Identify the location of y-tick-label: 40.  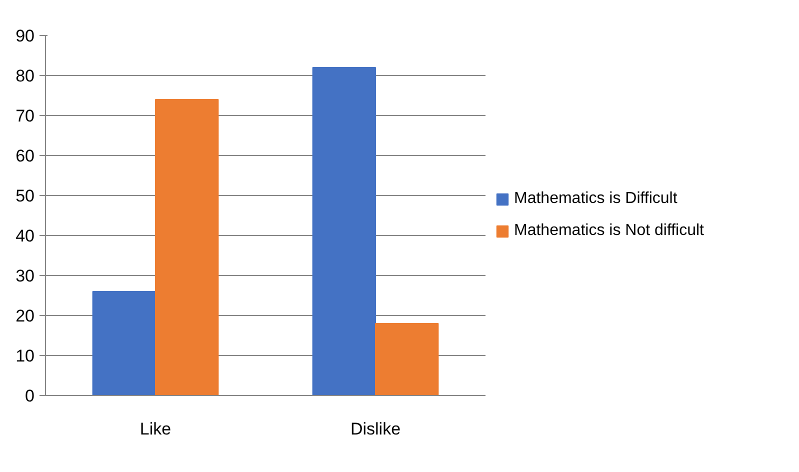
(25, 236).